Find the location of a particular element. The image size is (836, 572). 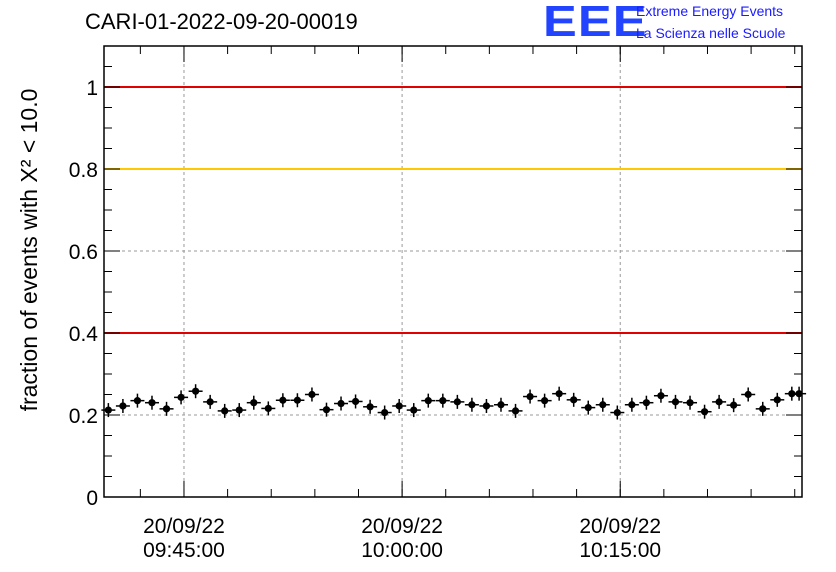

x-tick-label-time: 10:15:00 is located at coordinates (620, 550).